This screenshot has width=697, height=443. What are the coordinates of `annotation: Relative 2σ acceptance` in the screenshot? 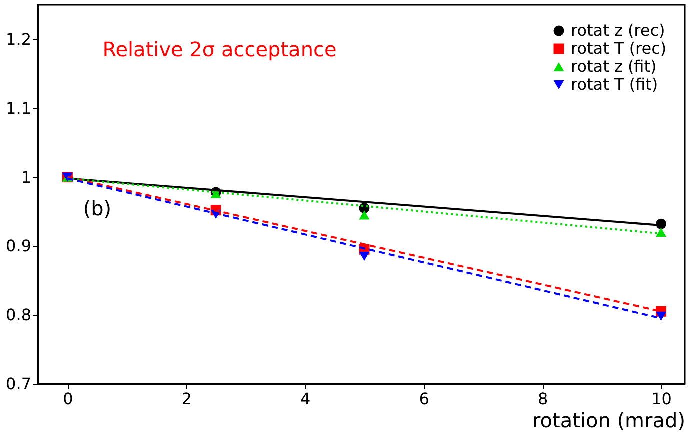 It's located at (219, 49).